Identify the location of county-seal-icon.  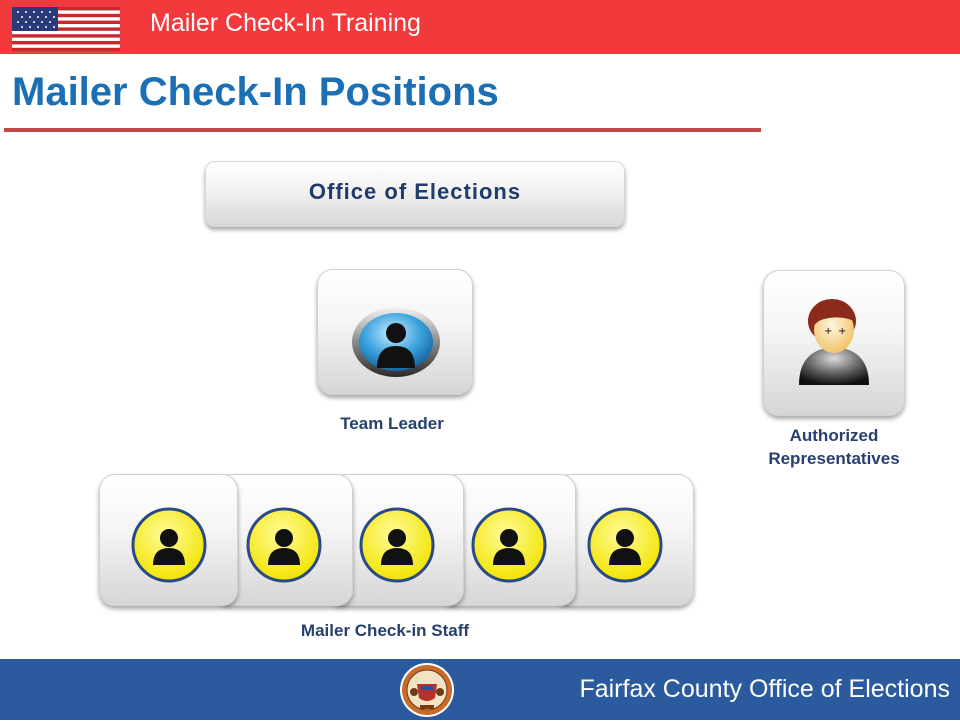
(427, 690).